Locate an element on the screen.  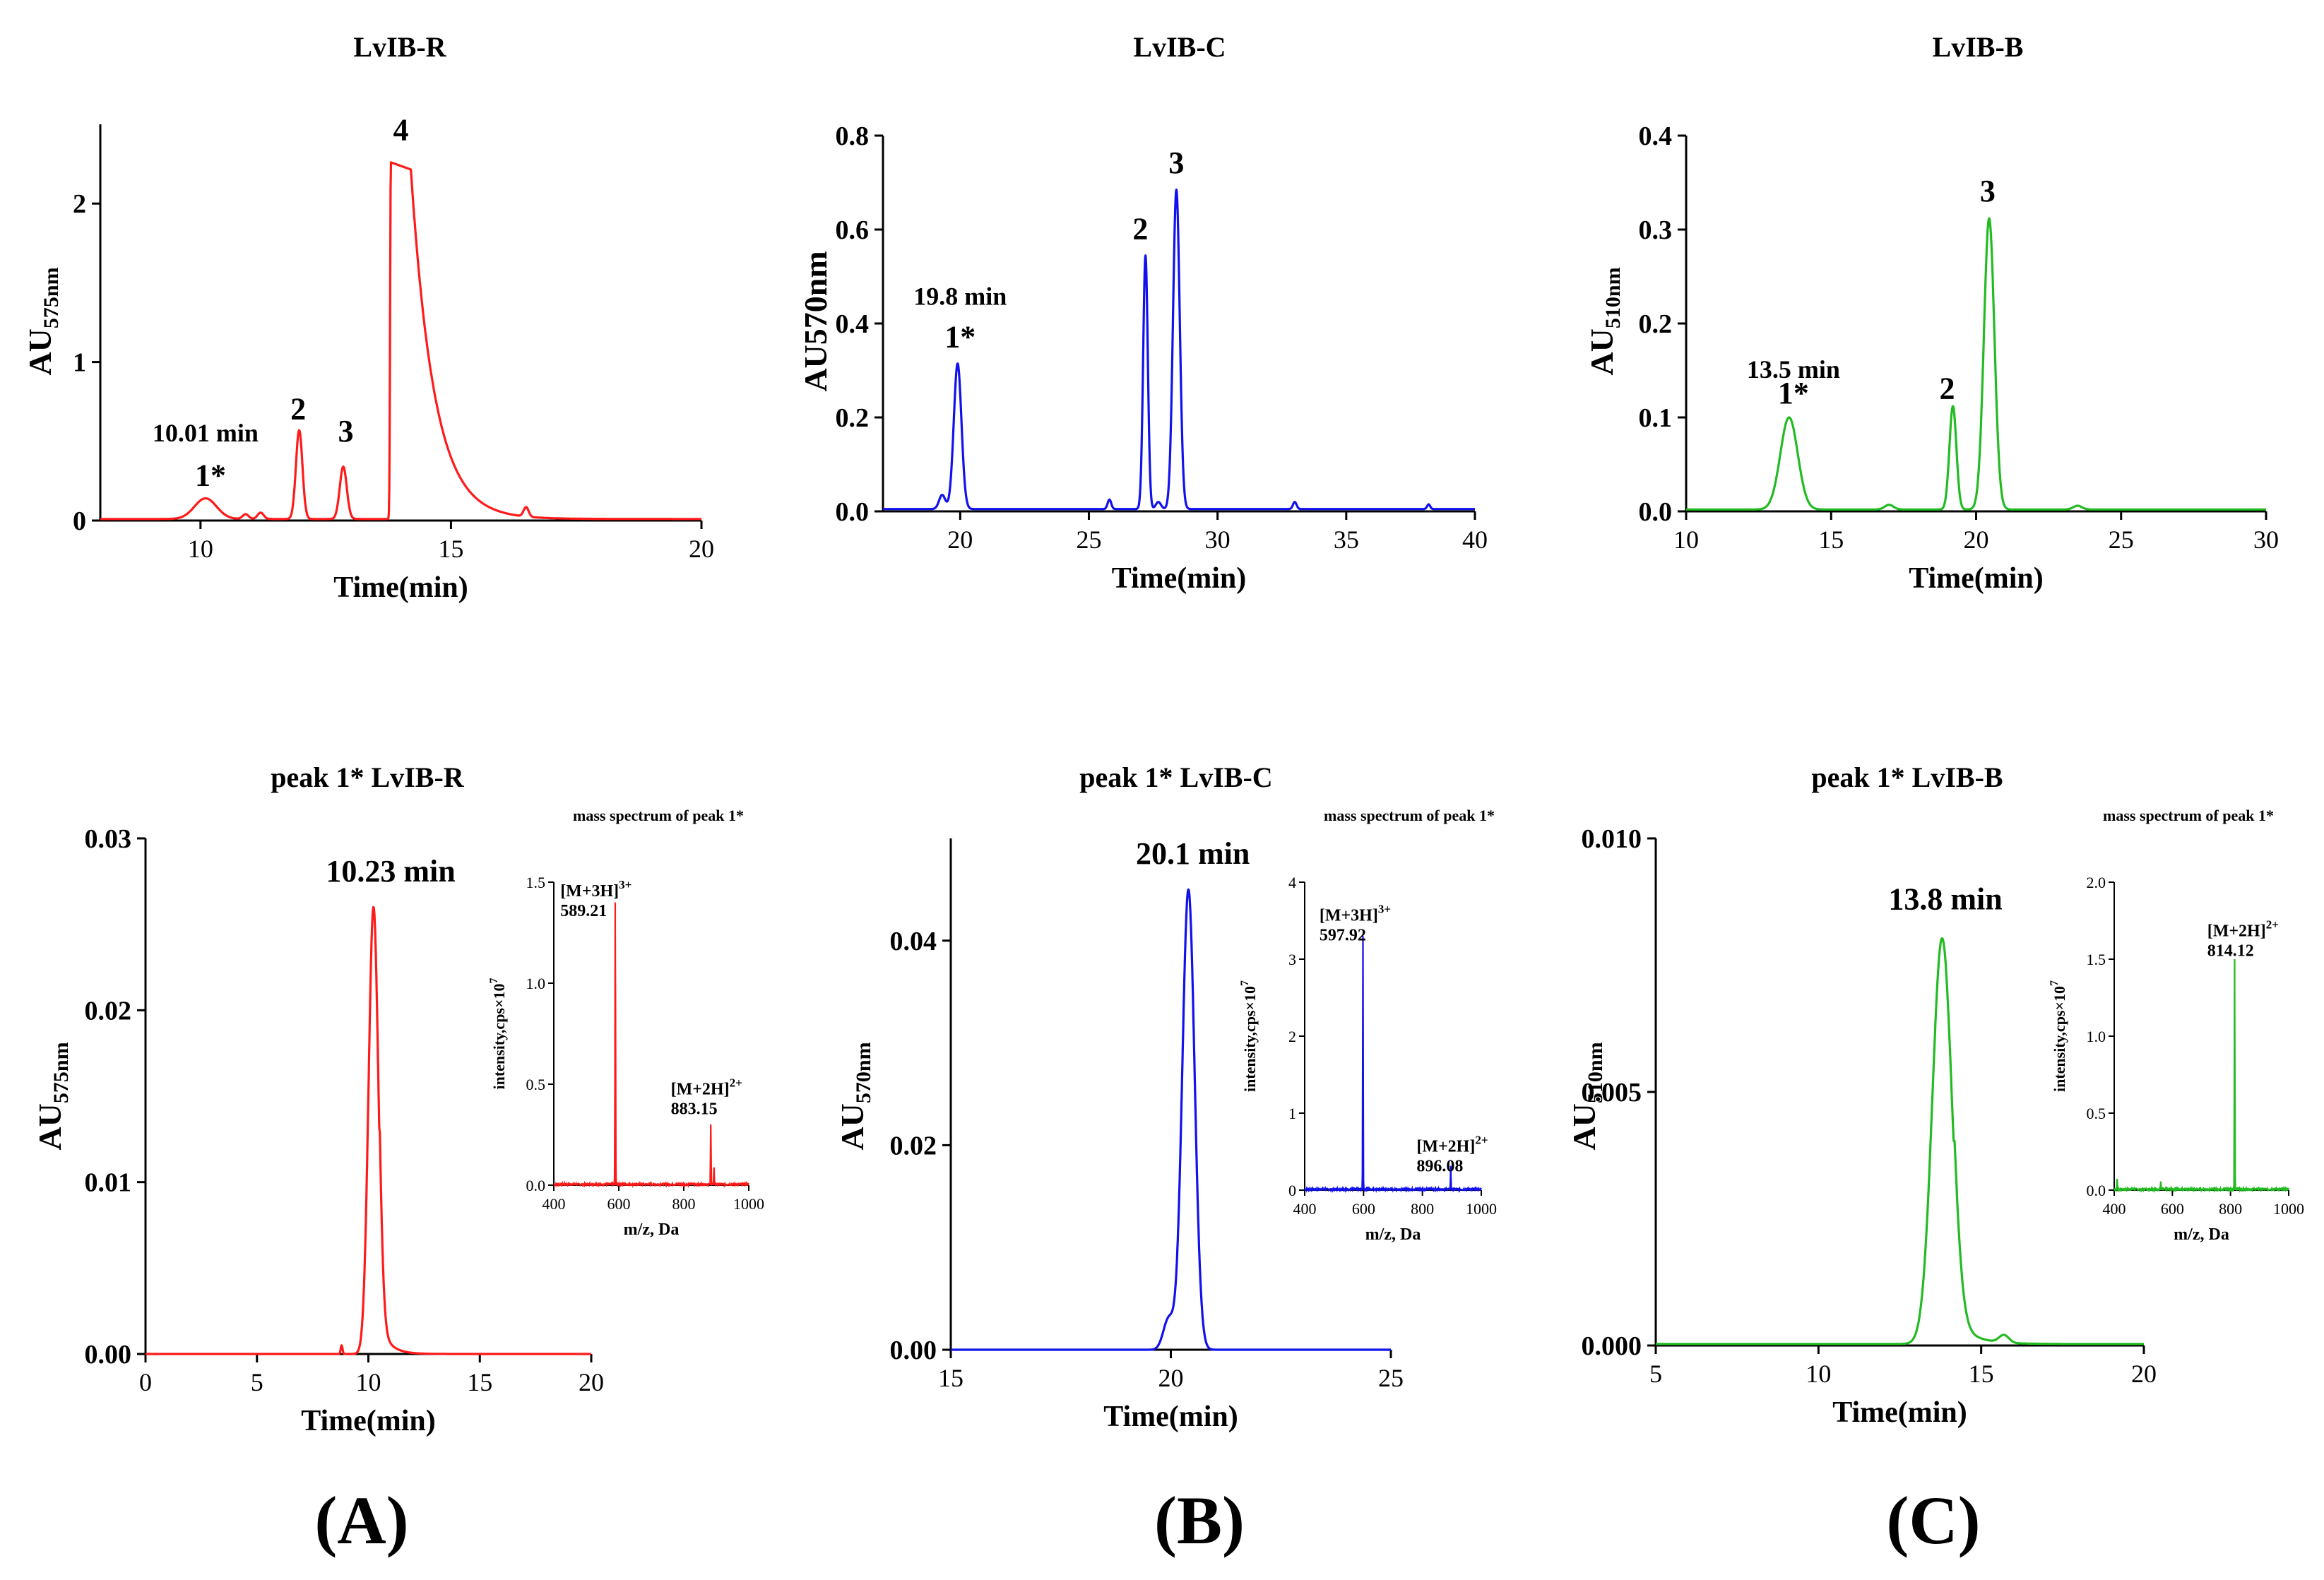
peak-annotation: 13.8 min is located at coordinates (1945, 899).